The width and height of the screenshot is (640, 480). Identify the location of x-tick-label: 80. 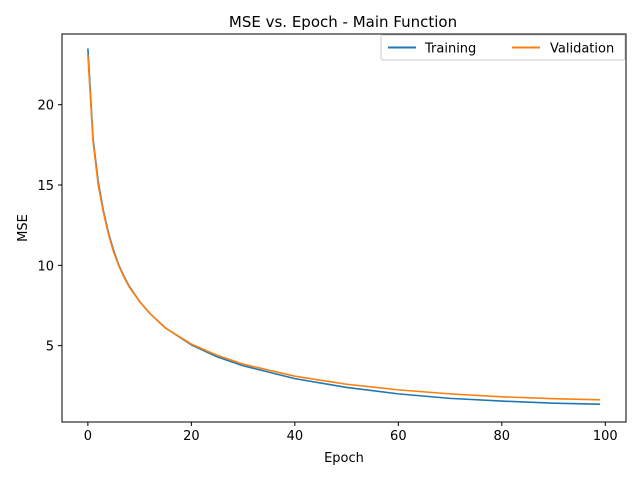
(502, 436).